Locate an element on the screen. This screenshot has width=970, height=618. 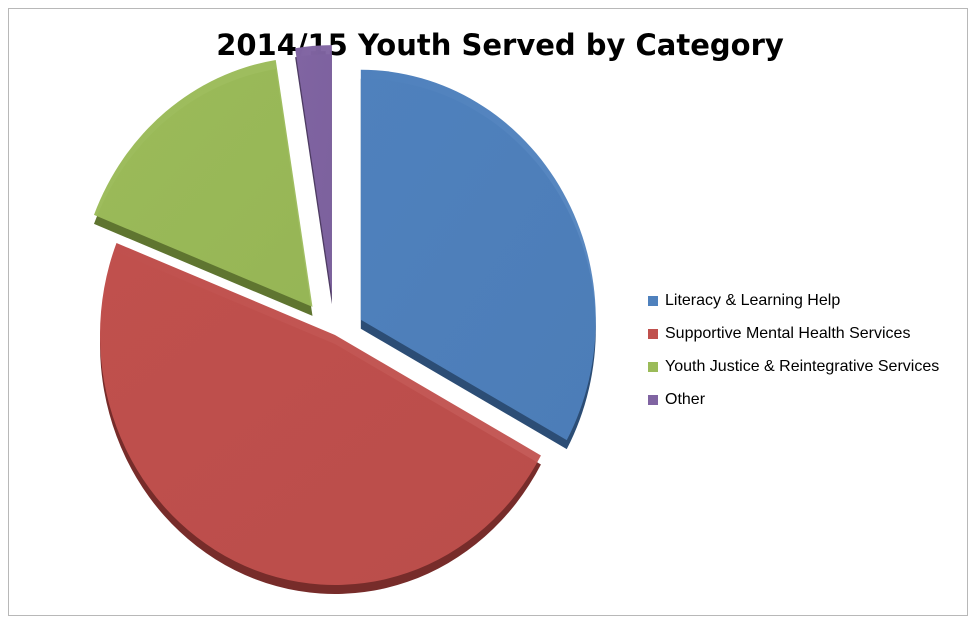
slice-other is located at coordinates (313, 170).